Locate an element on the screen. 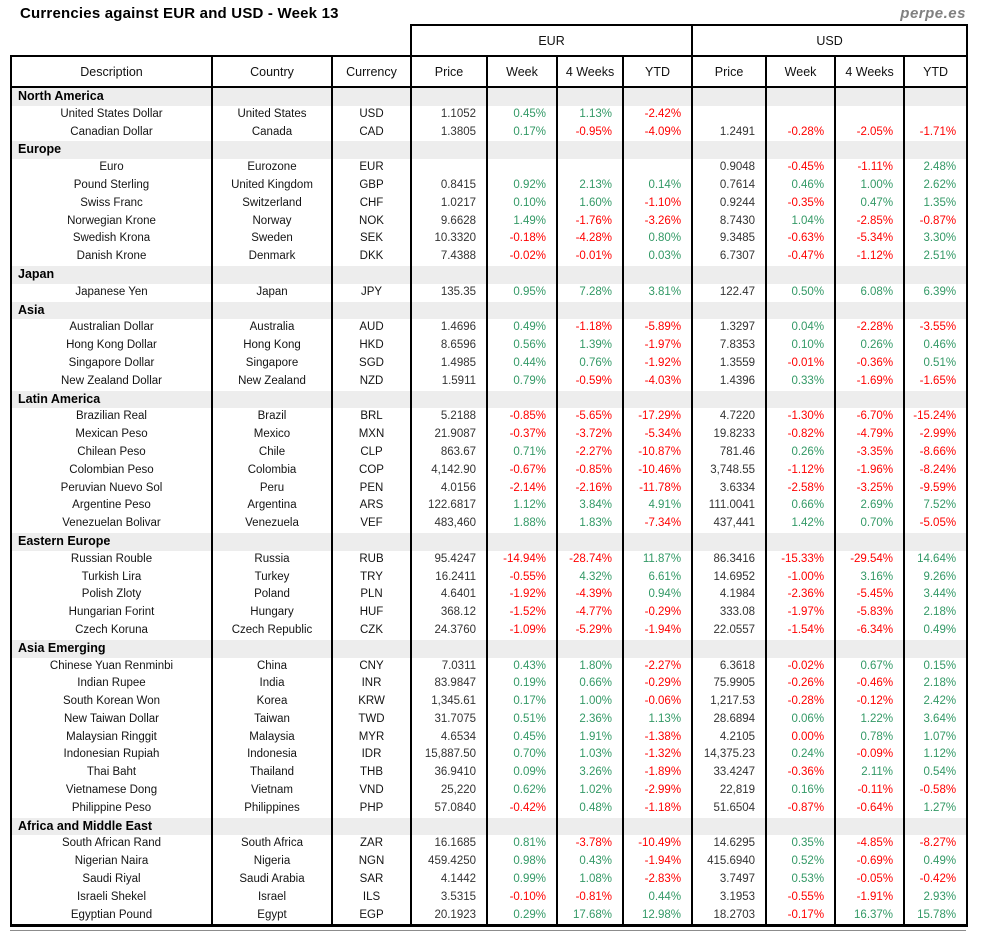 The width and height of the screenshot is (984, 940). cell-value: 122.6817 is located at coordinates (449, 506).